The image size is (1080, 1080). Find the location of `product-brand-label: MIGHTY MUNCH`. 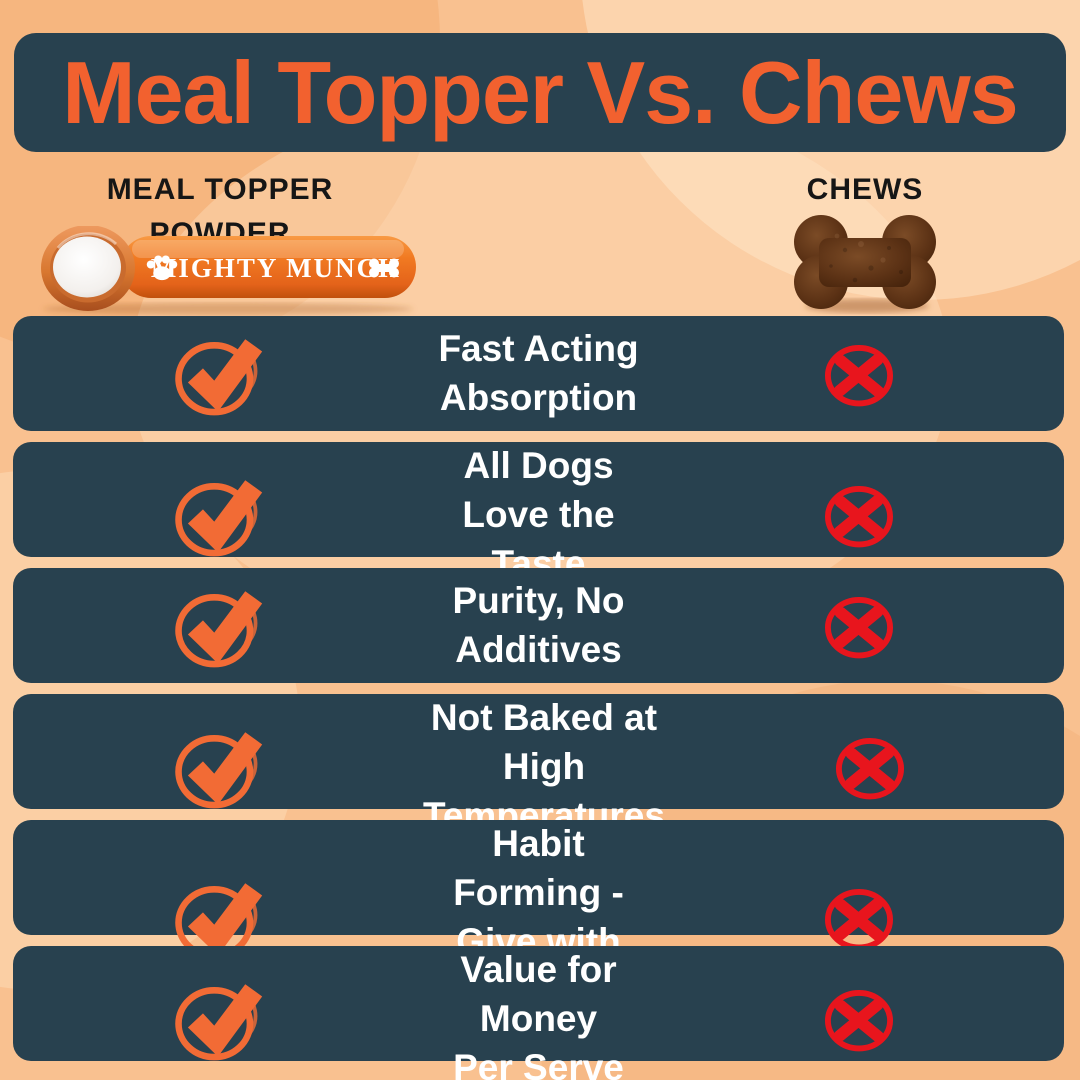

product-brand-label: MIGHTY MUNCH is located at coordinates (276, 268).